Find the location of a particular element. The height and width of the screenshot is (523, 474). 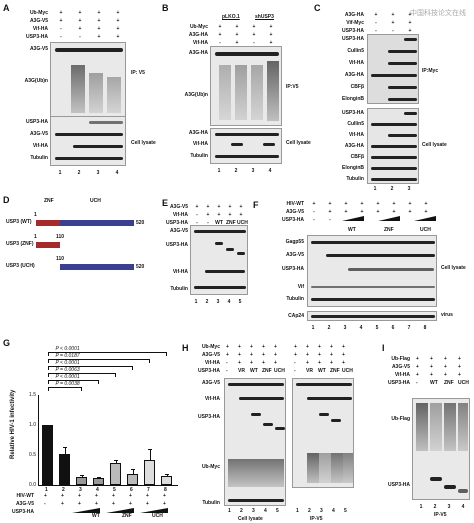

band-label: Tubulin is located at coordinates (355, 179).